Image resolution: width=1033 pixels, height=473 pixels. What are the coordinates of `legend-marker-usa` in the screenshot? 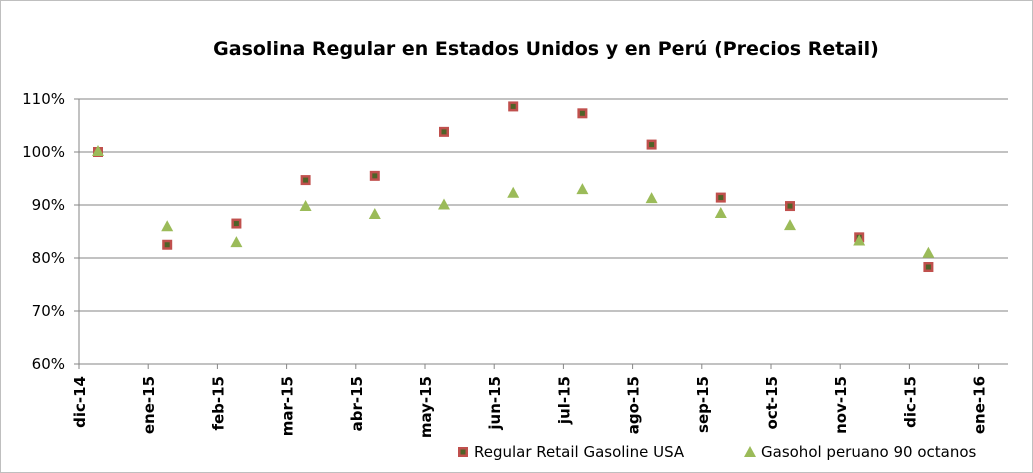 It's located at (463, 452).